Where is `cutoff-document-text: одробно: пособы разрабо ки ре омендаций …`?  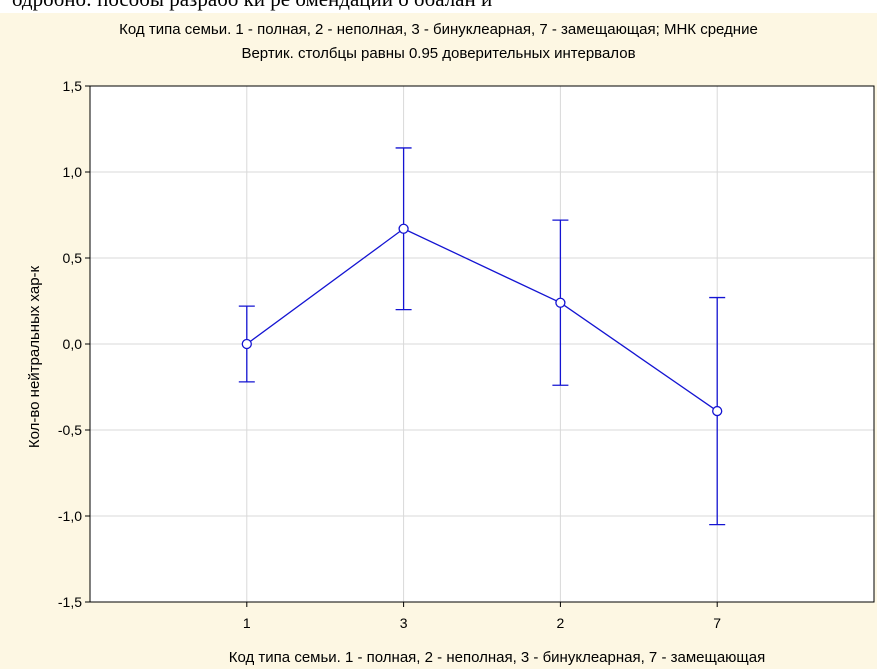 cutoff-document-text: одробно: пособы разрабо ки ре омендаций … is located at coordinates (438, 6).